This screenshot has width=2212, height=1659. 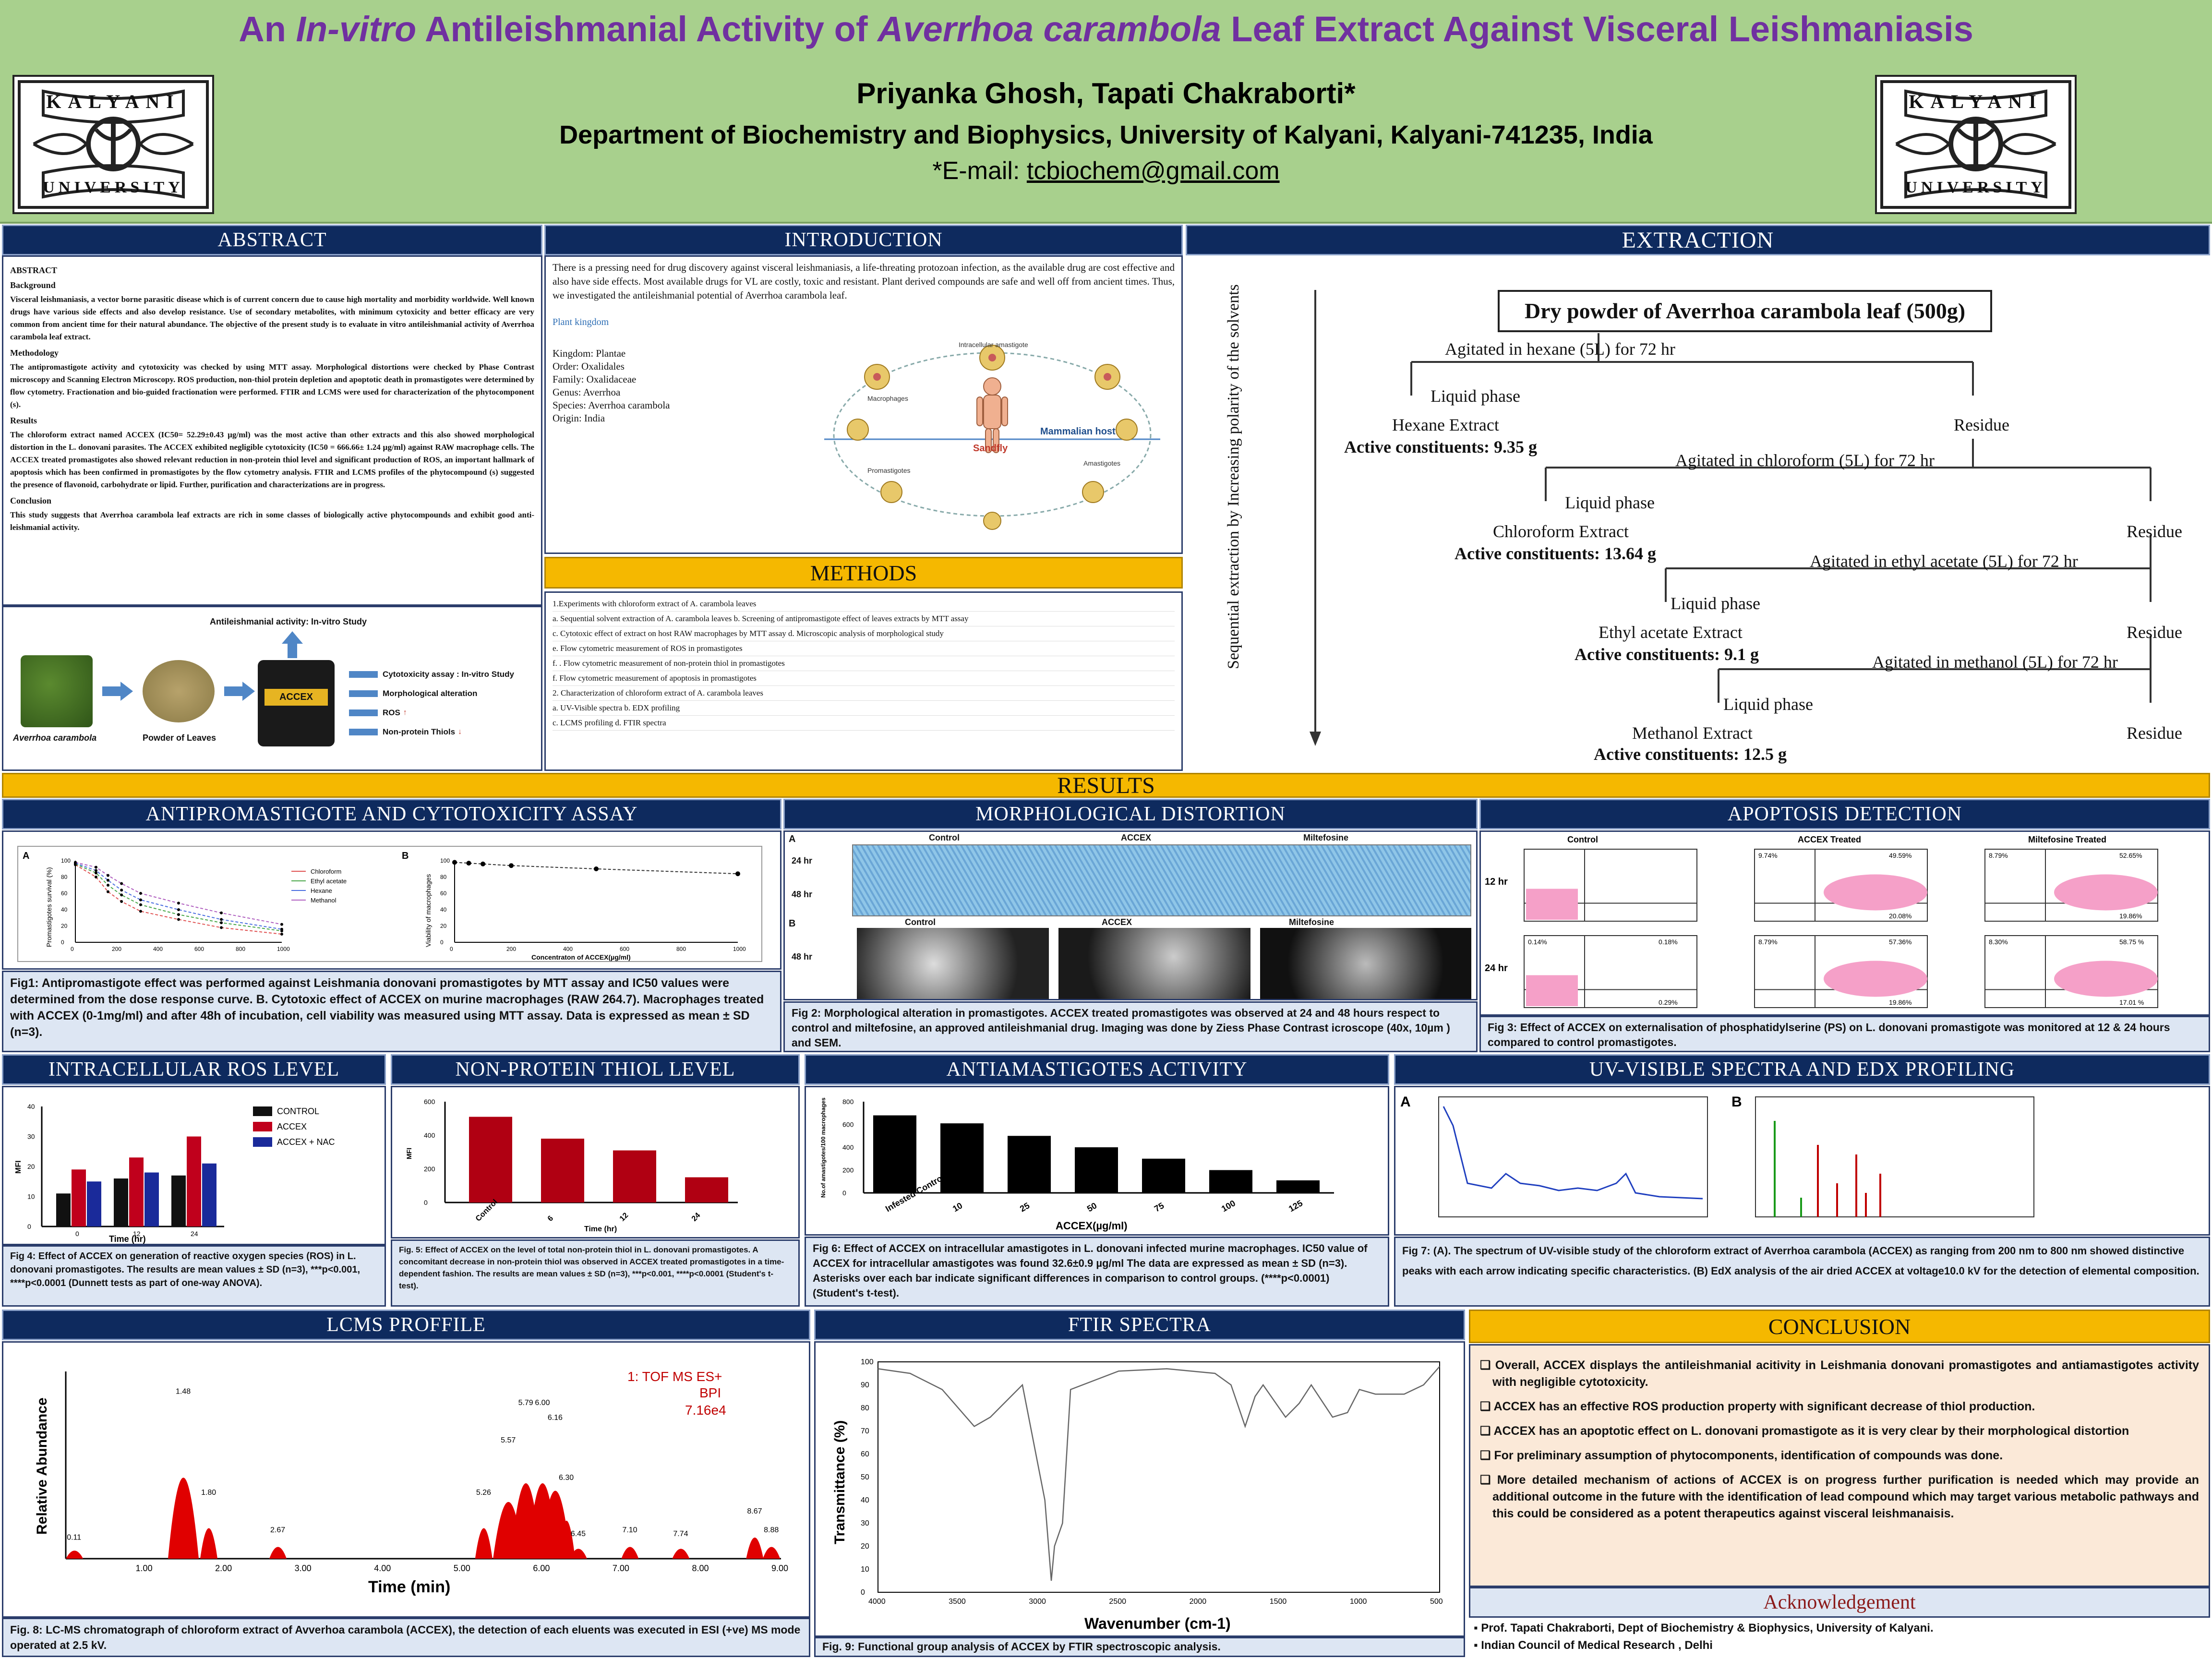 What do you see at coordinates (566, 1478) in the screenshot?
I see `peak-label: 6.30` at bounding box center [566, 1478].